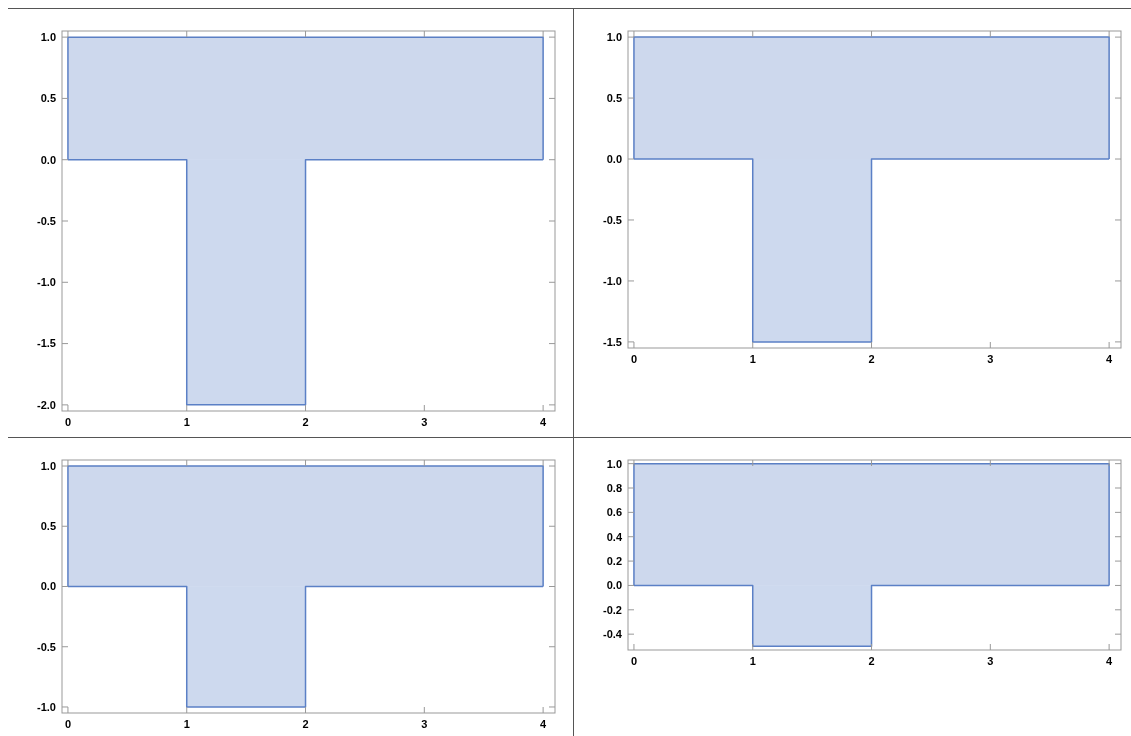 This screenshot has height=736, width=1131. What do you see at coordinates (614, 512) in the screenshot?
I see `y-tick-label: 0.6` at bounding box center [614, 512].